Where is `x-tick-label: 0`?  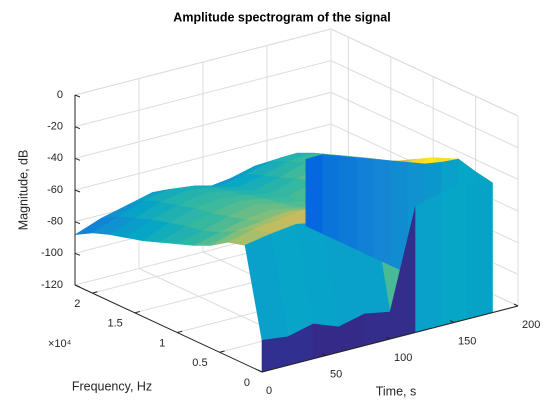
x-tick-label: 0 is located at coordinates (269, 391).